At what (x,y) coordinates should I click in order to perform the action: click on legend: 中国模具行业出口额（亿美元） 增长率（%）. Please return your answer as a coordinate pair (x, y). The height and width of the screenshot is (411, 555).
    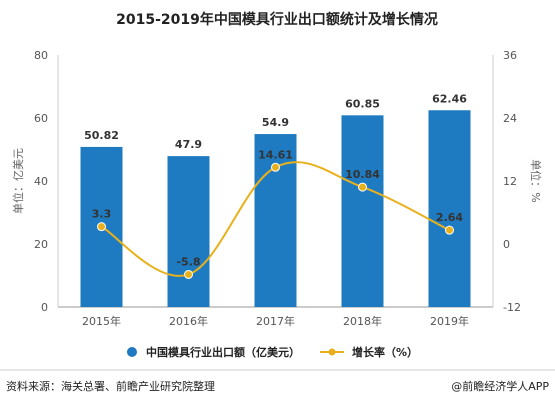
    Looking at the image, I should click on (272, 352).